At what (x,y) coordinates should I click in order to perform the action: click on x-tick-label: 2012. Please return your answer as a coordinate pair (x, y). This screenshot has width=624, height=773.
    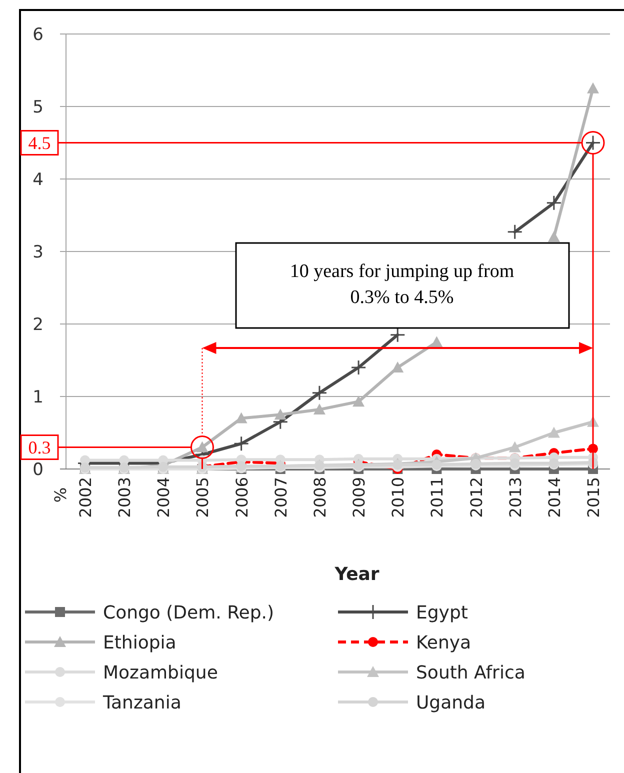
    Looking at the image, I should click on (476, 497).